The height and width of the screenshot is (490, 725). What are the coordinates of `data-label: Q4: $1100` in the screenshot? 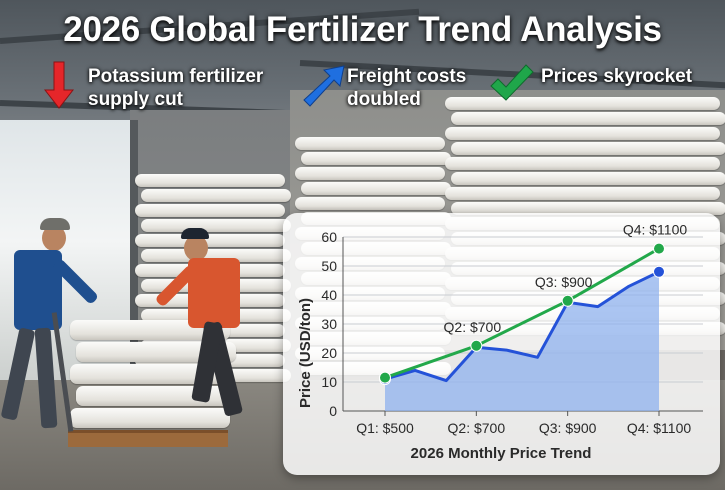 It's located at (655, 230).